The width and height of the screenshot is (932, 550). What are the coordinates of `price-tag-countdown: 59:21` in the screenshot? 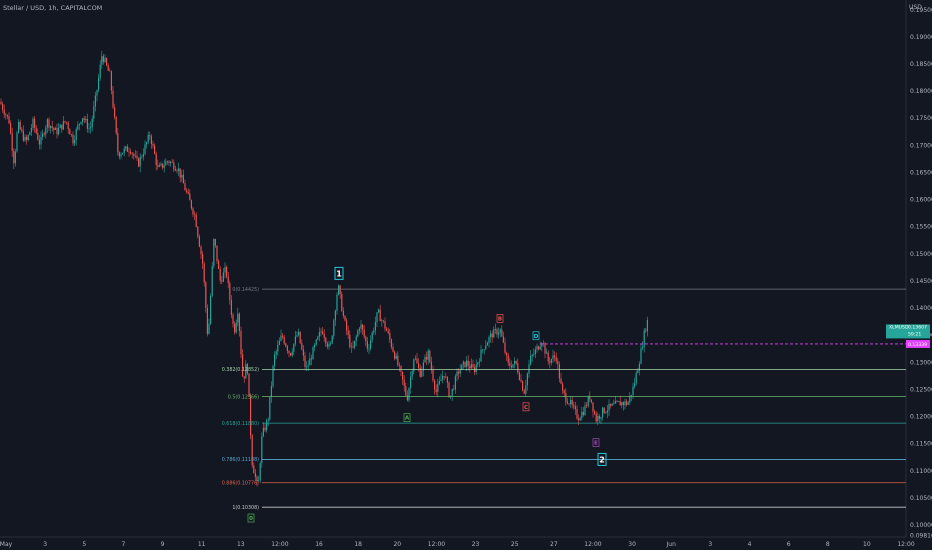 It's located at (914, 334).